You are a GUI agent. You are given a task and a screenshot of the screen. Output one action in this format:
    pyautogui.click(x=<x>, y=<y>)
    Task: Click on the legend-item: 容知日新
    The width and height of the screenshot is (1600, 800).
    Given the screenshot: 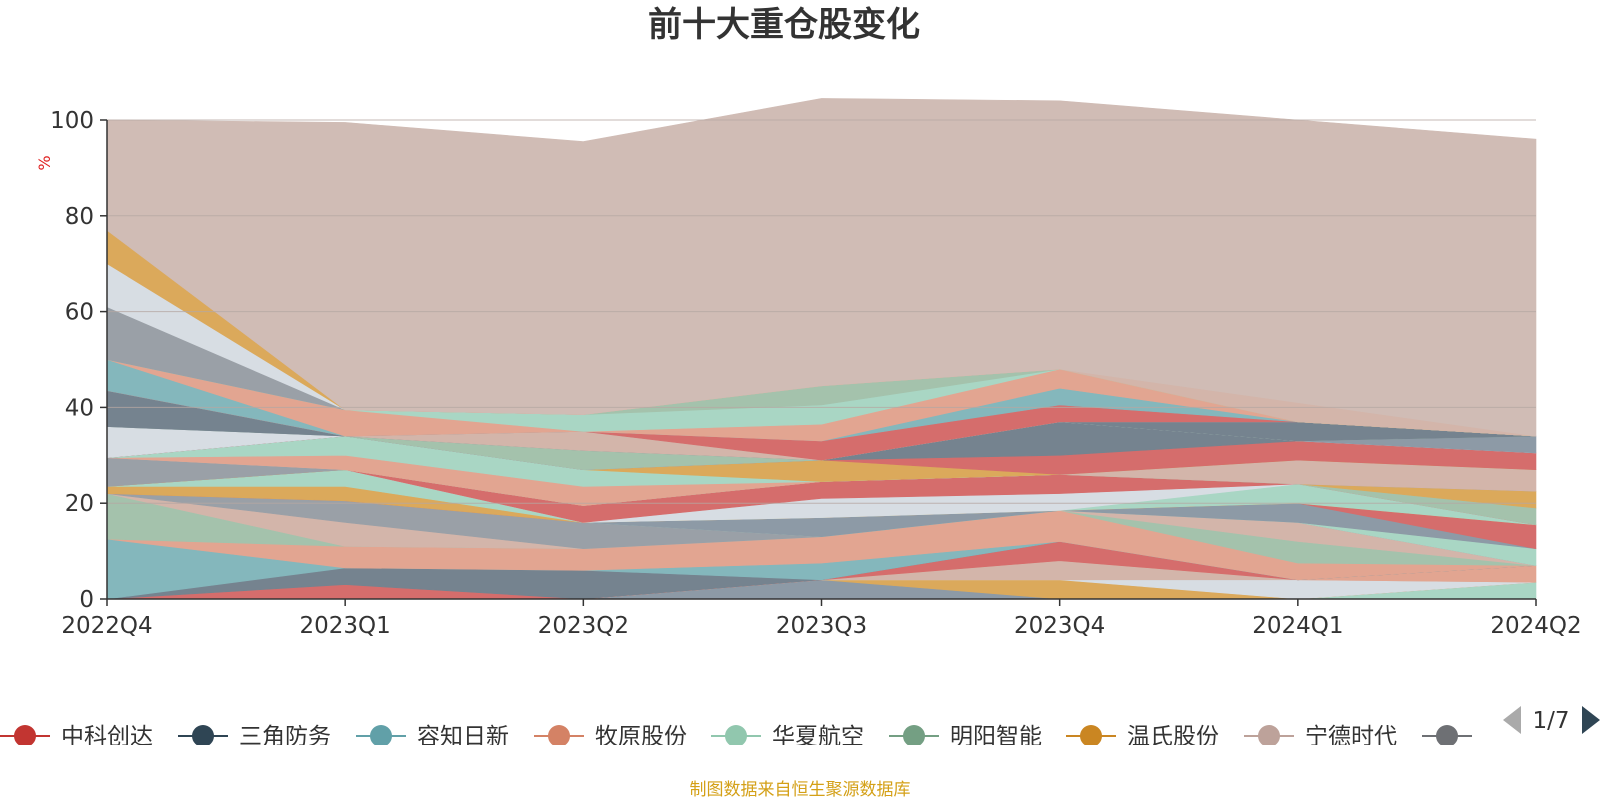 What is the action you would take?
    pyautogui.click(x=432, y=737)
    